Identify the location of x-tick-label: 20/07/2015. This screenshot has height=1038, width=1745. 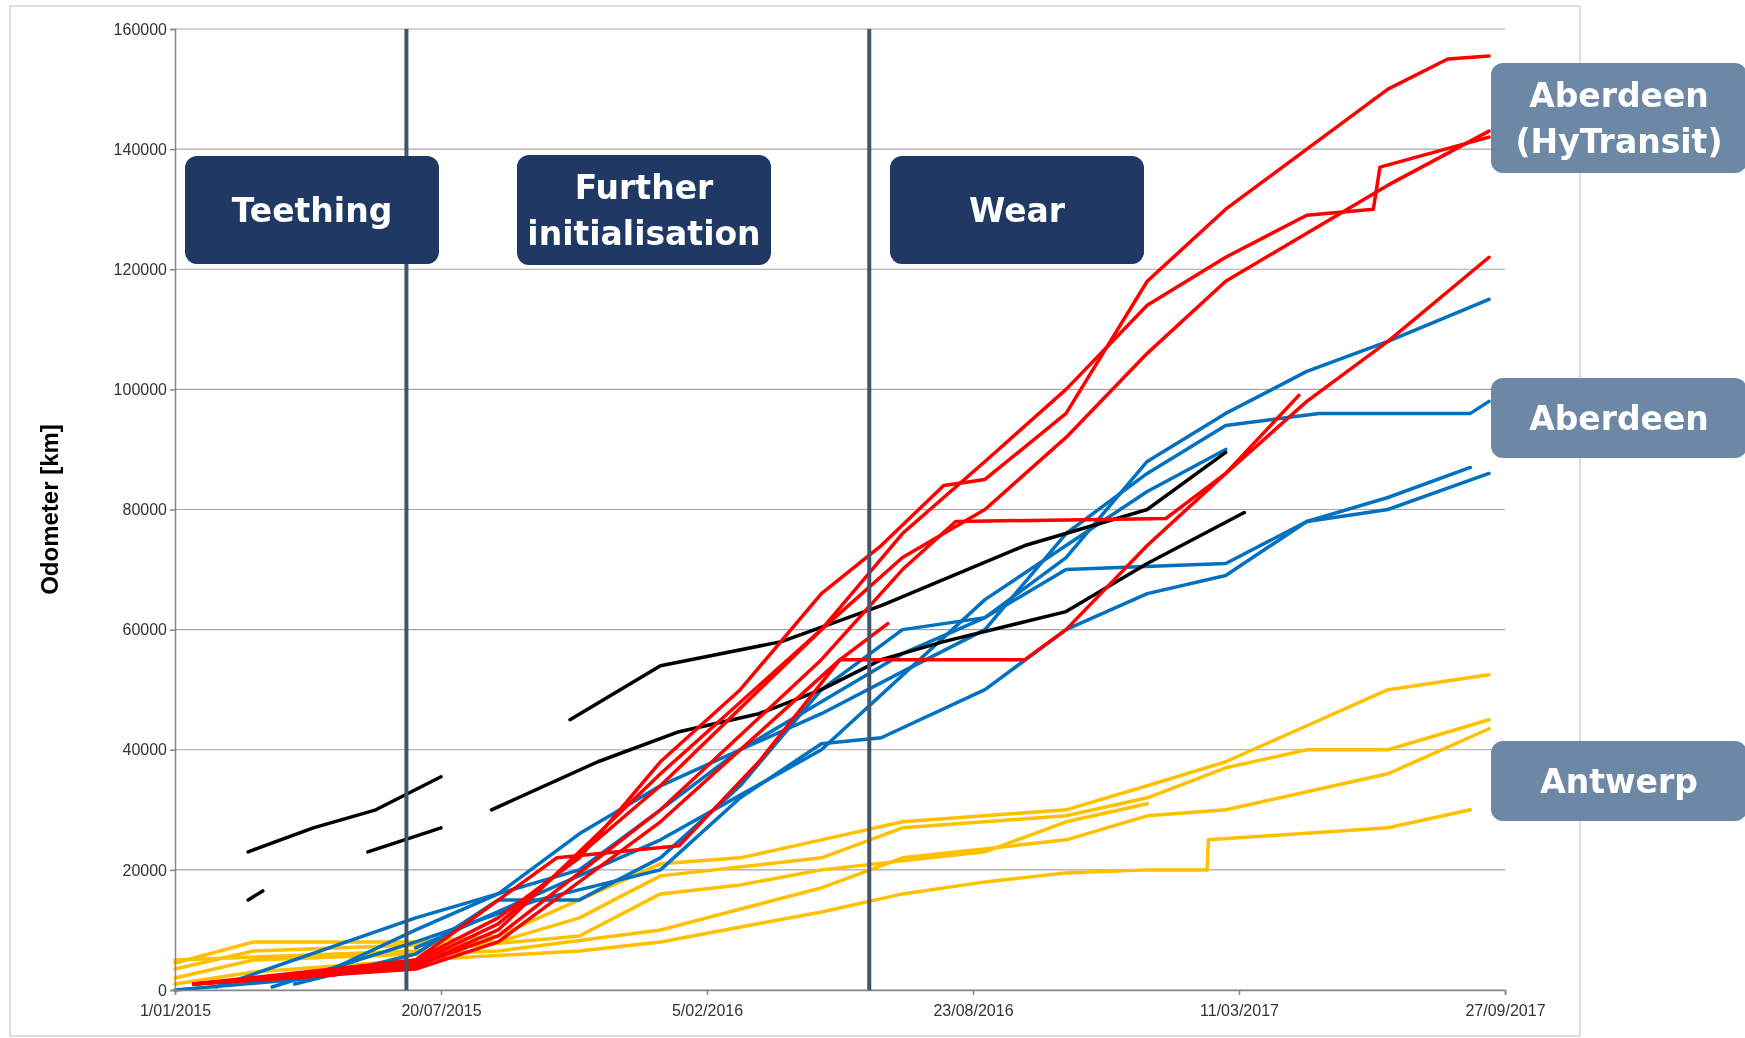
(441, 1010).